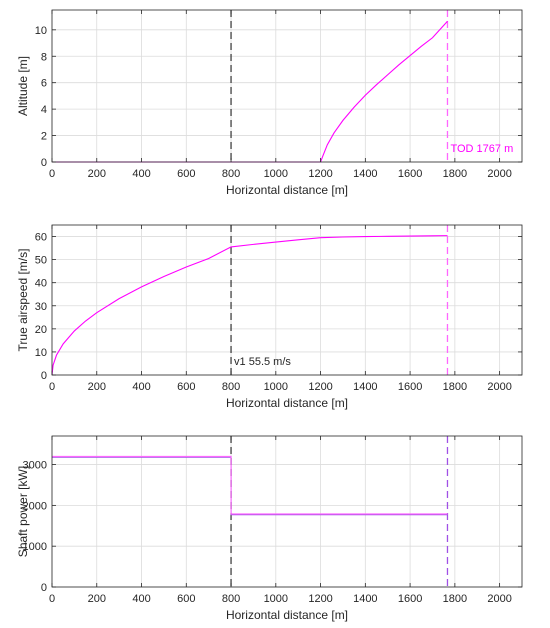 Image resolution: width=550 pixels, height=628 pixels. What do you see at coordinates (44, 57) in the screenshot?
I see `y-tick-label: 8` at bounding box center [44, 57].